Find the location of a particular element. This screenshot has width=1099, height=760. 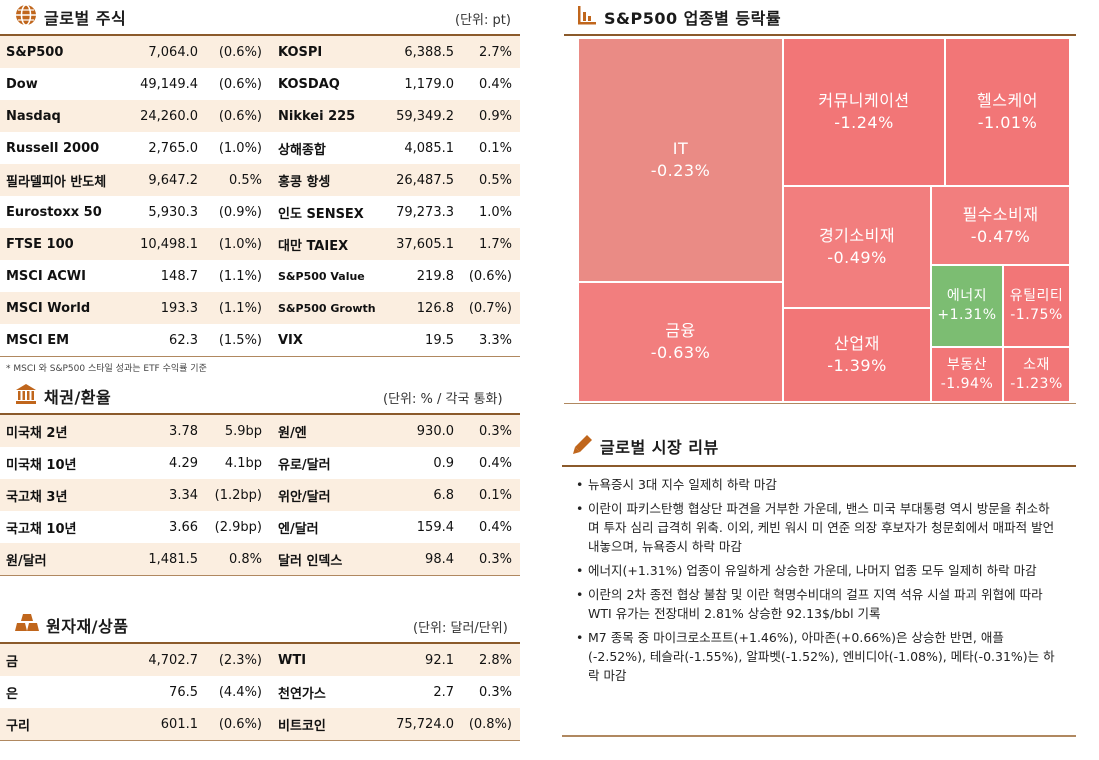

table-row: S&P500 7,064.0 (0.6%) KOSPI 6,388.5 2.7% is located at coordinates (260, 52).